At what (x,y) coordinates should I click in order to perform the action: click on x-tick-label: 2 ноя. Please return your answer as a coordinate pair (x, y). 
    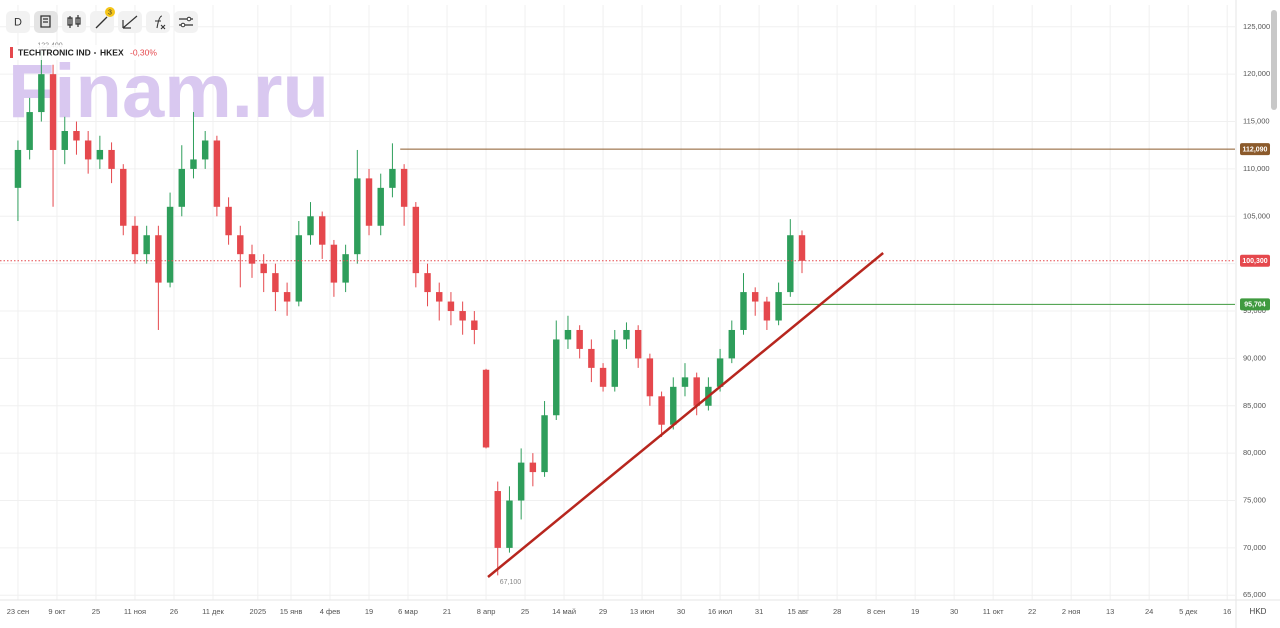
    Looking at the image, I should click on (1071, 611).